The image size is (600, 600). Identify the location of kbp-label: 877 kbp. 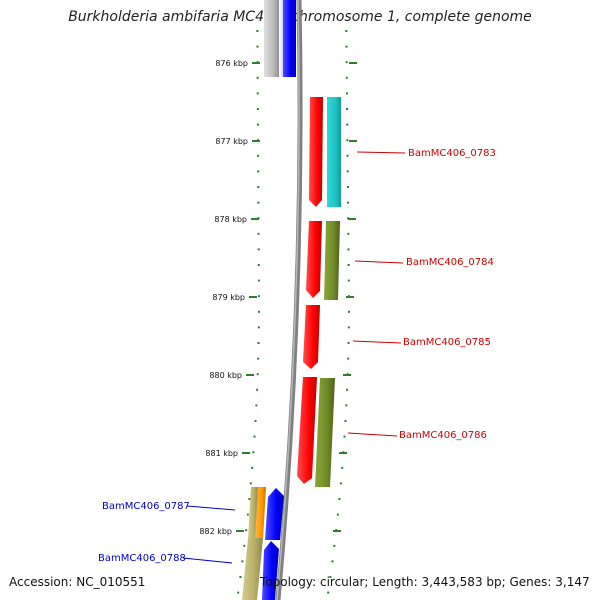
(231, 141).